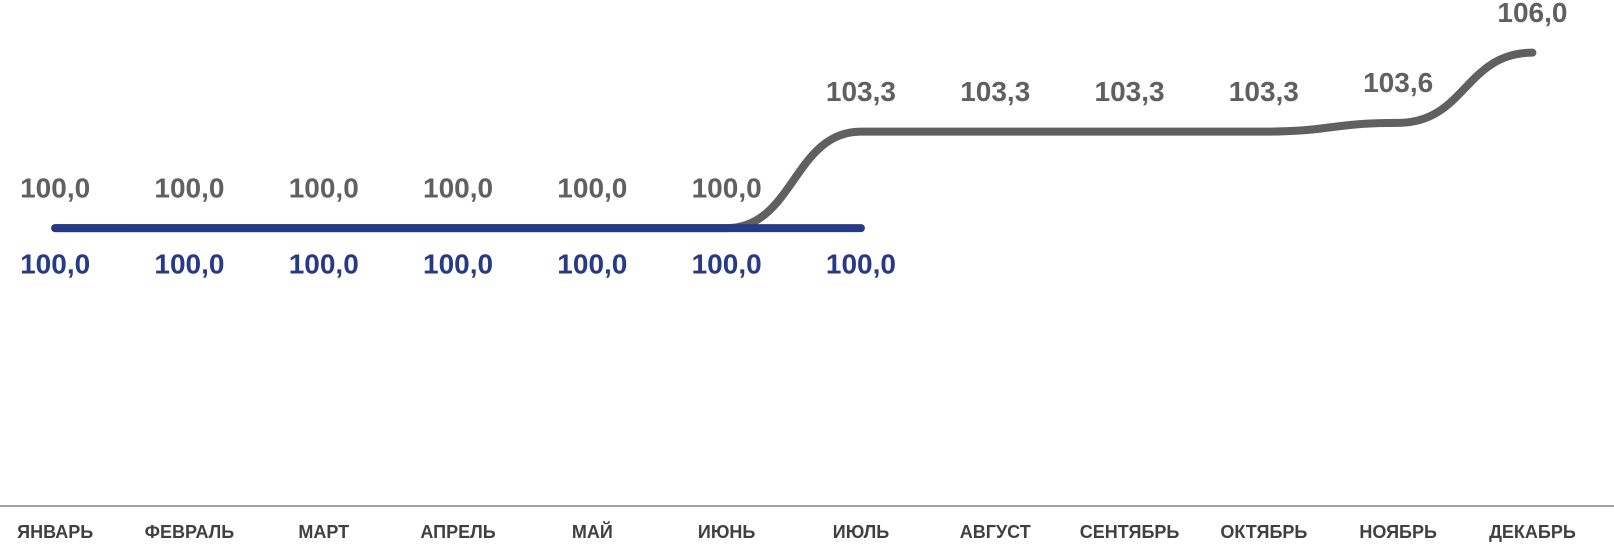  What do you see at coordinates (1532, 532) in the screenshot?
I see `x-tick-label: ДЕКАБРЬ` at bounding box center [1532, 532].